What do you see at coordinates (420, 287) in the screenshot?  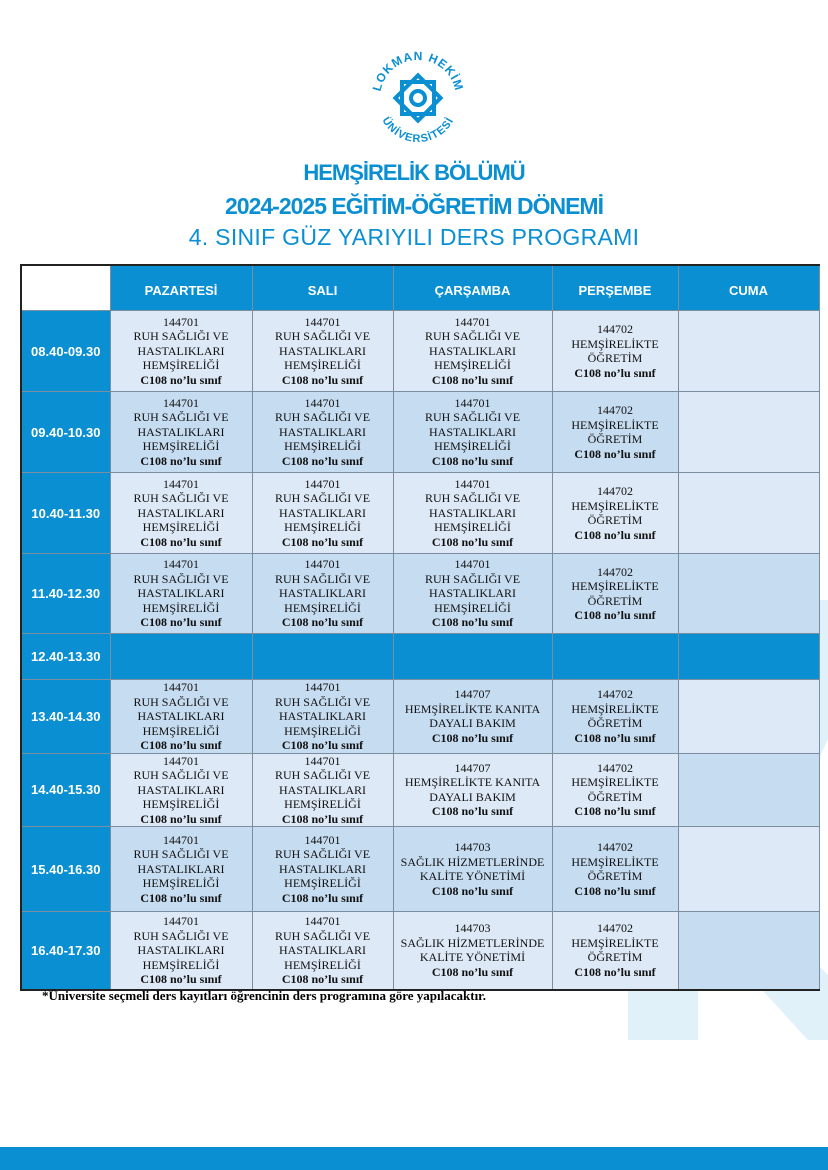 I see `header-row: PAZARTESİ SALI ÇARŞAMBA PERŞEMBE CUMA` at bounding box center [420, 287].